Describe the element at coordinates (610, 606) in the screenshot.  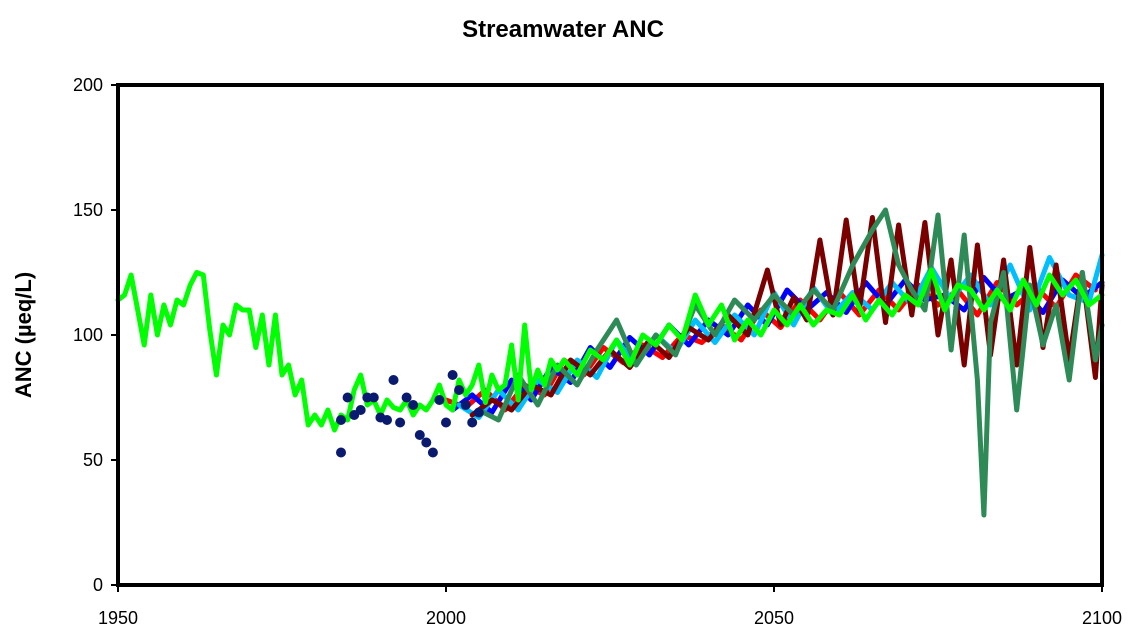
I see `x-axis-ticks: 1950 2000 2050 2100` at that location.